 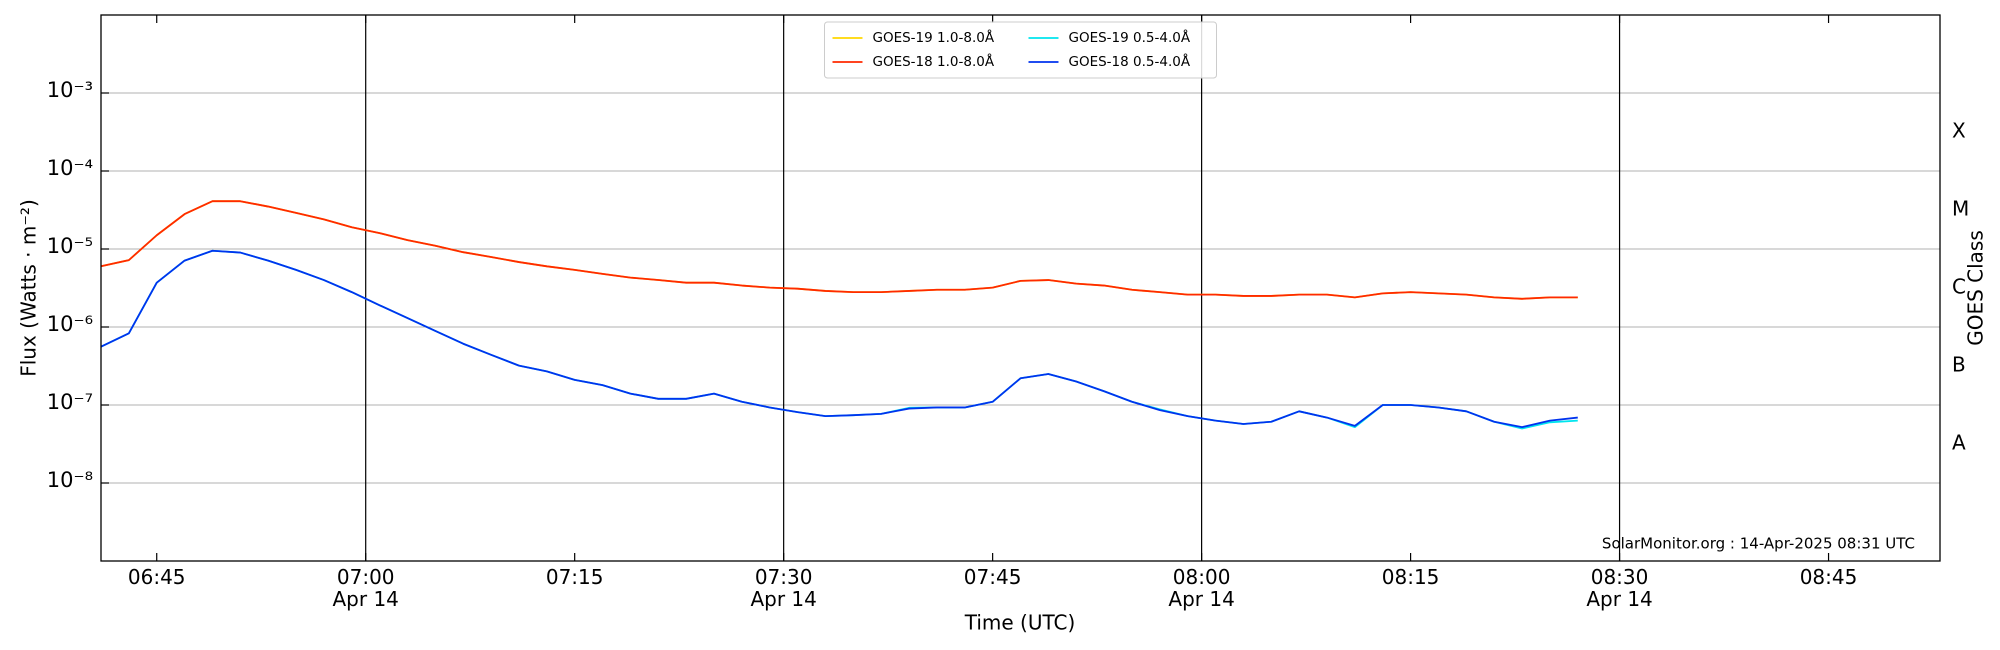 What do you see at coordinates (934, 37) in the screenshot?
I see `legend-label: GOES-19 1.0-8.0Å` at bounding box center [934, 37].